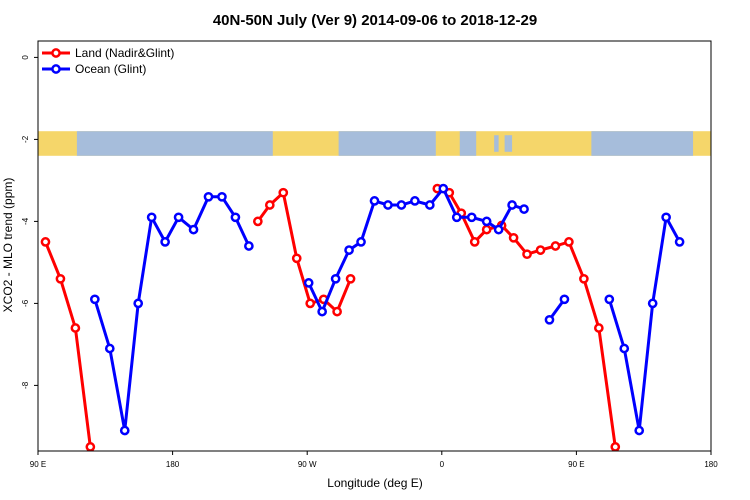 This screenshot has height=500, width=750. I want to click on world-map-strip, so click(374, 143).